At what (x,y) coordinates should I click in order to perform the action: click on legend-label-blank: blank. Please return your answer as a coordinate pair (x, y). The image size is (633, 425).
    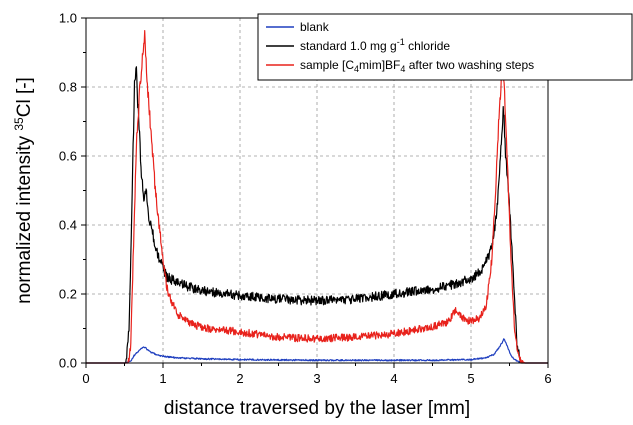
    Looking at the image, I should click on (315, 27).